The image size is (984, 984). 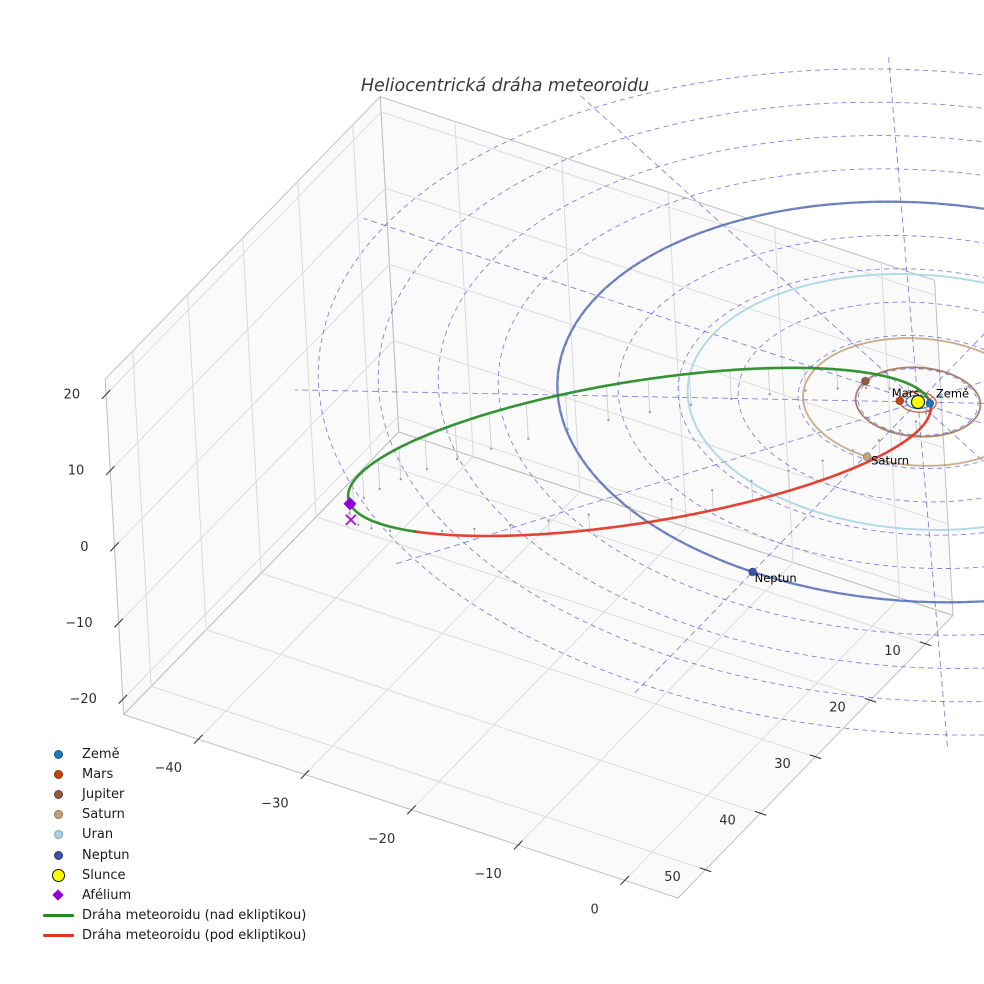 What do you see at coordinates (103, 815) in the screenshot?
I see `legend-label: Saturn` at bounding box center [103, 815].